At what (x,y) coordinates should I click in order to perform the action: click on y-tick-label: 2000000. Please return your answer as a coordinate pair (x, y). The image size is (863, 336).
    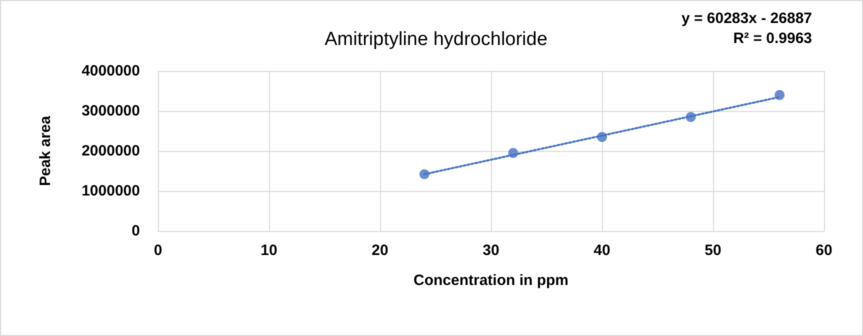
    Looking at the image, I should click on (111, 151).